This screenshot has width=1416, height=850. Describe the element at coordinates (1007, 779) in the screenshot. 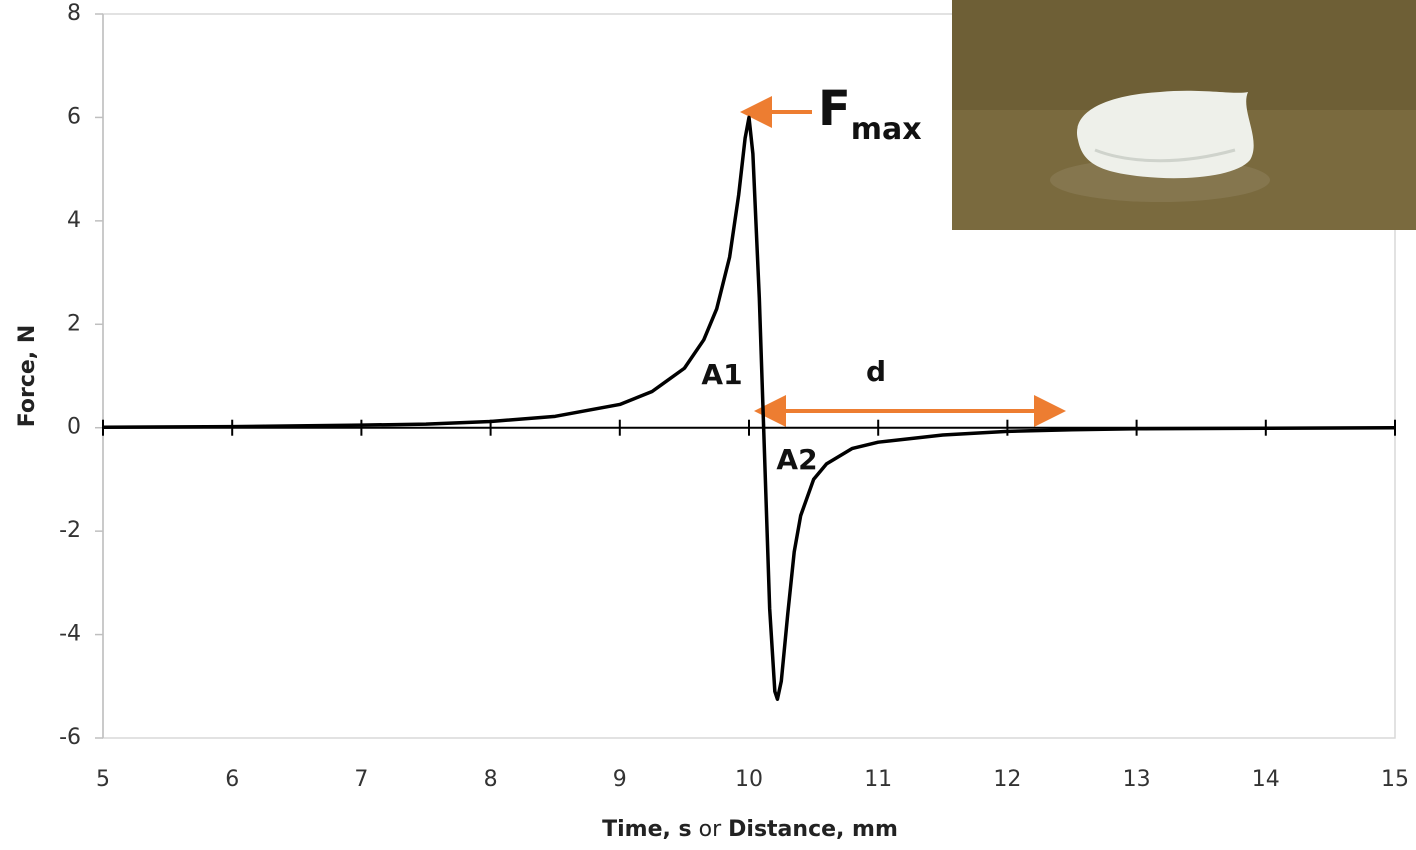

I see `x-tick-label: 12` at that location.